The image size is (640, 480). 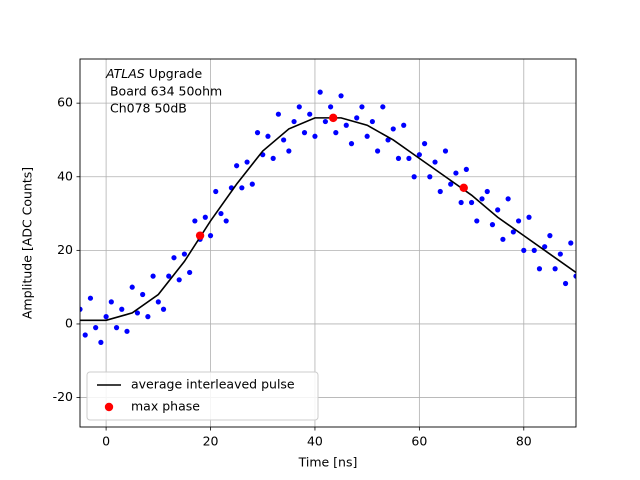 I want to click on x-tick-label: 20, so click(x=211, y=441).